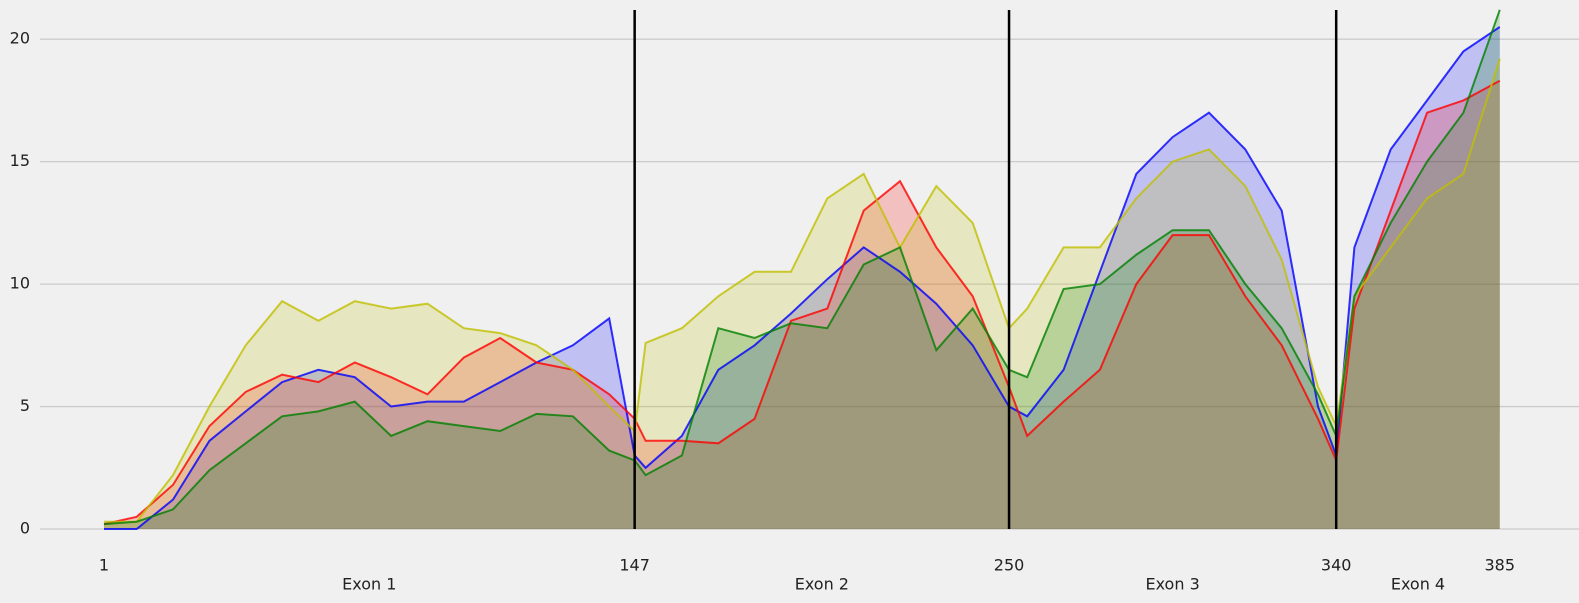  Describe the element at coordinates (1172, 584) in the screenshot. I see `exon-label: Exon 3` at that location.